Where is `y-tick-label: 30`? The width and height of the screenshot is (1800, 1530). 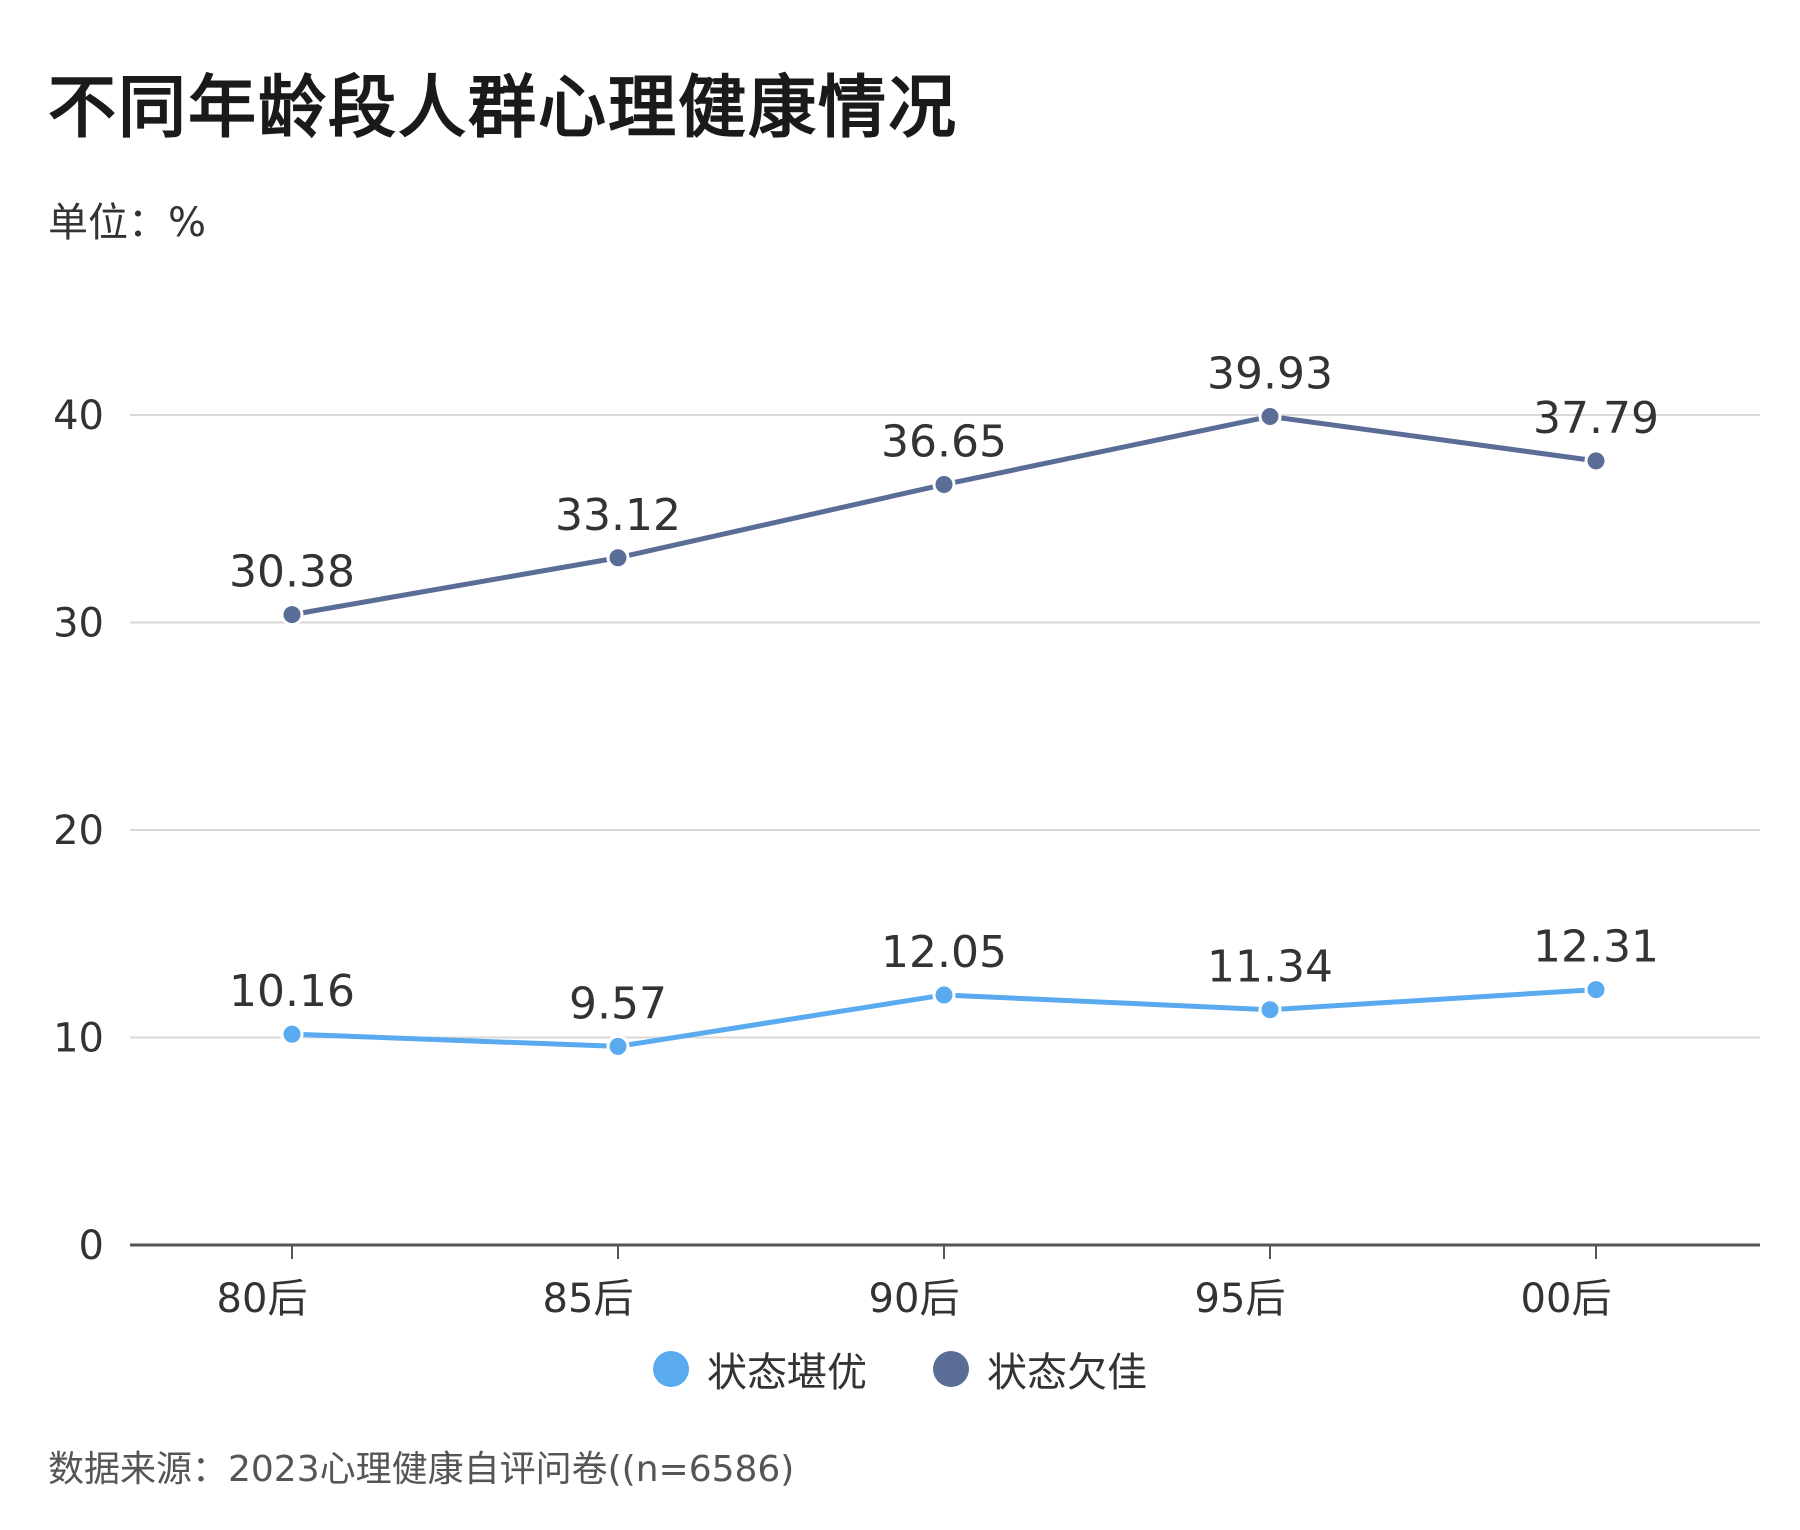
y-tick-label: 30 is located at coordinates (78, 624).